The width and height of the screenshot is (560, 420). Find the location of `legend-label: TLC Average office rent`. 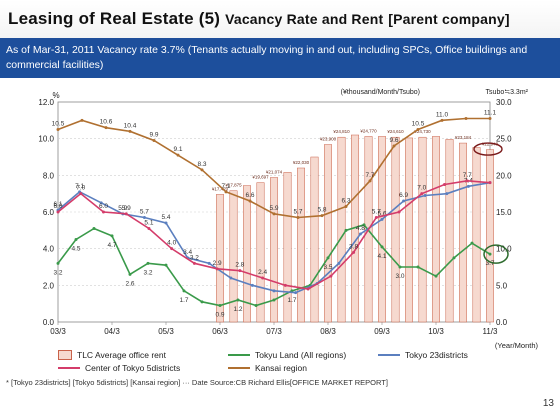

legend-label: TLC Average office rent is located at coordinates (121, 355).